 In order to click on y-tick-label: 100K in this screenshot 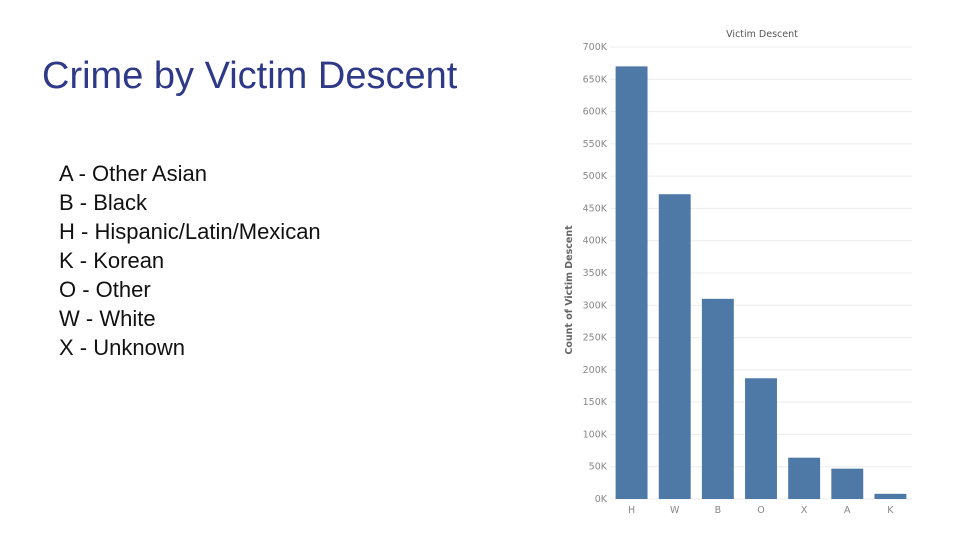, I will do `click(595, 434)`.